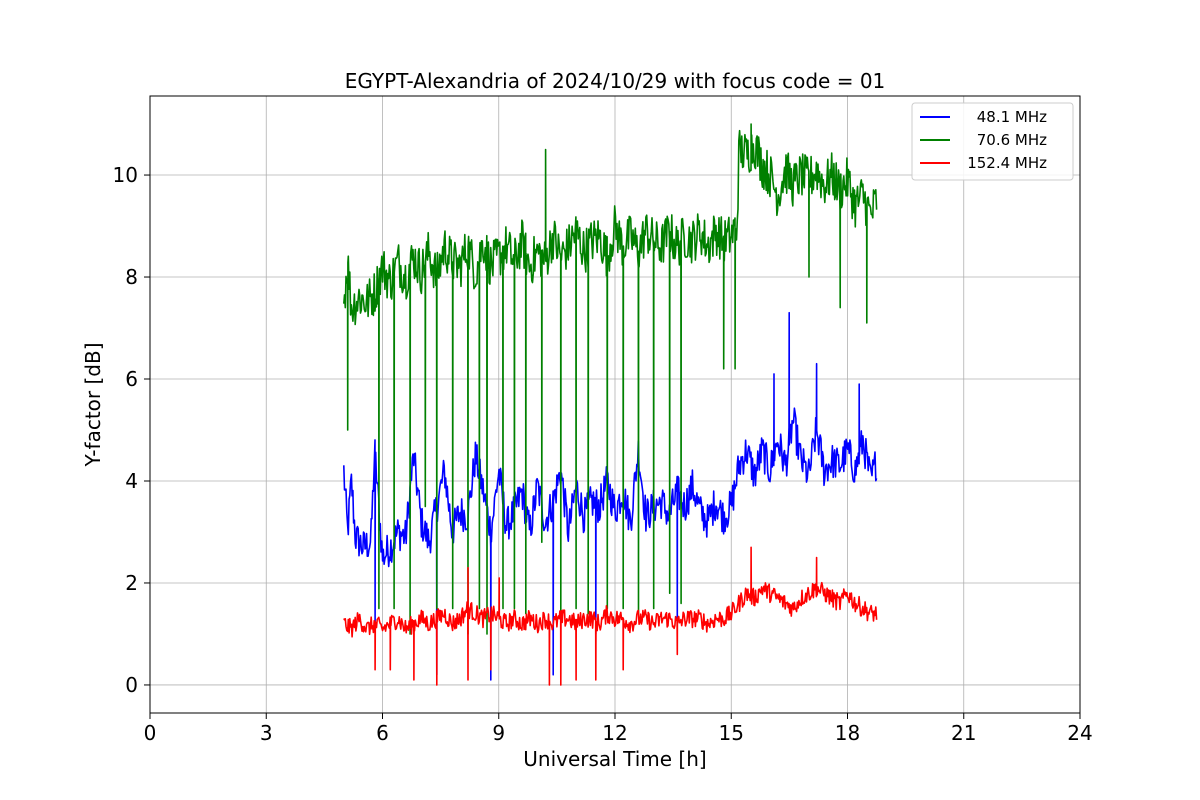 Image resolution: width=1200 pixels, height=800 pixels. I want to click on x-tick-label: 6, so click(382, 733).